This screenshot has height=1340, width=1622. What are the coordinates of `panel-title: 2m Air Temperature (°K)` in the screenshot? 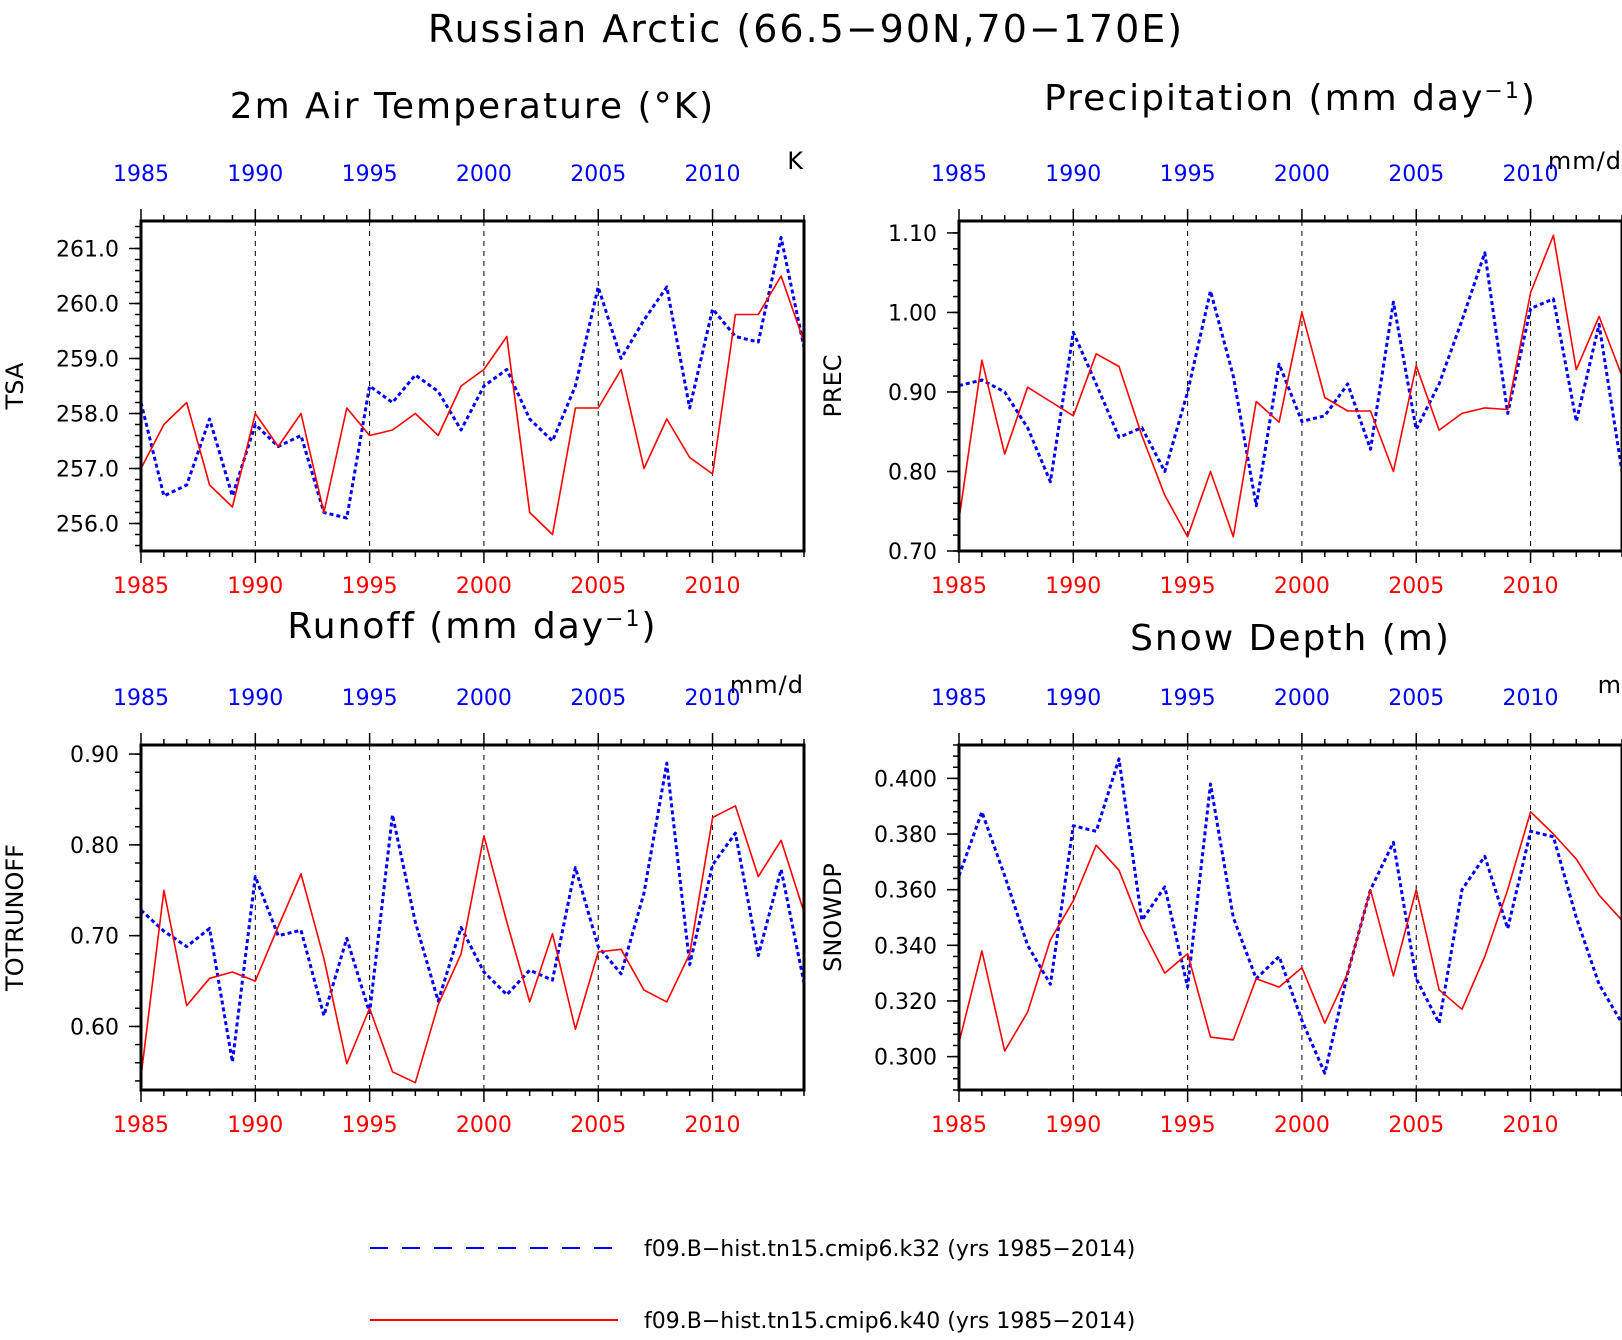 It's located at (472, 106).